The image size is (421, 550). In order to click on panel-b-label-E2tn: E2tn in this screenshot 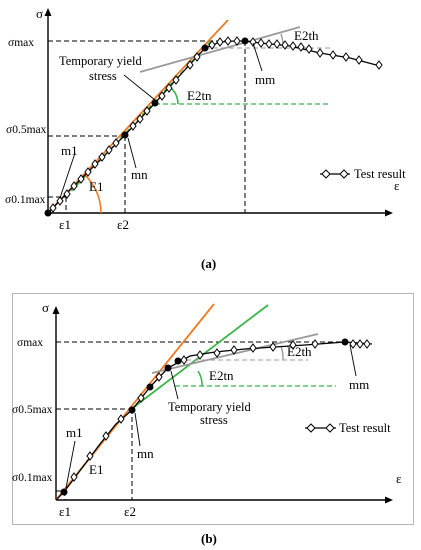, I will do `click(221, 375)`.